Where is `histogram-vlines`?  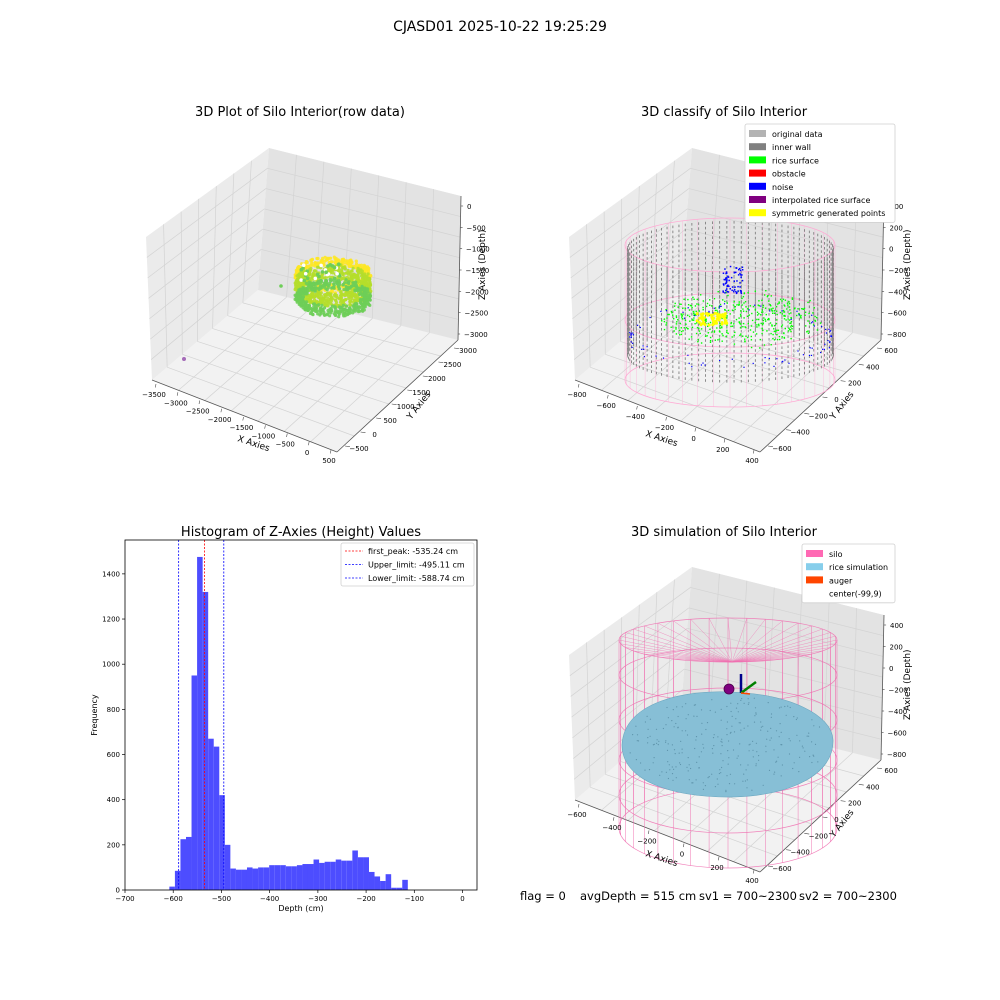
histogram-vlines is located at coordinates (201, 715).